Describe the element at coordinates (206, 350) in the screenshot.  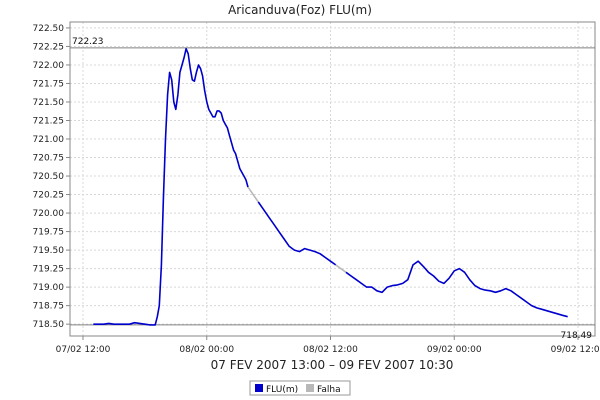
I see `x-tick-label: 08/02 00:00` at that location.